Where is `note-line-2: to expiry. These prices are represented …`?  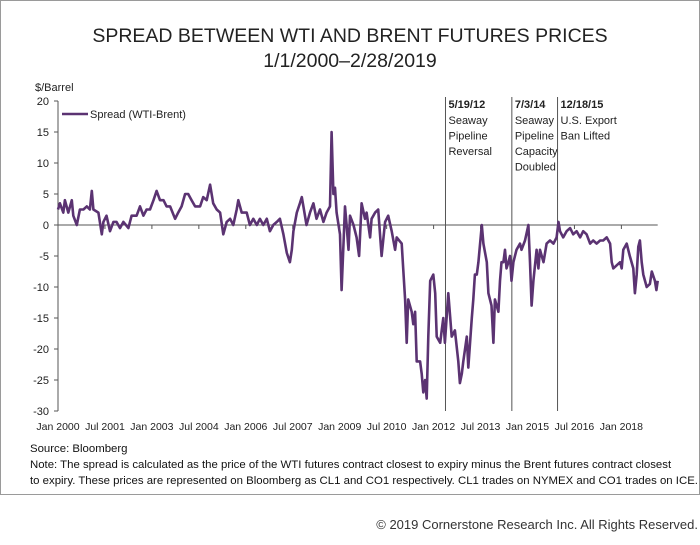
note-line-2: to expiry. These prices are represented … is located at coordinates (364, 481).